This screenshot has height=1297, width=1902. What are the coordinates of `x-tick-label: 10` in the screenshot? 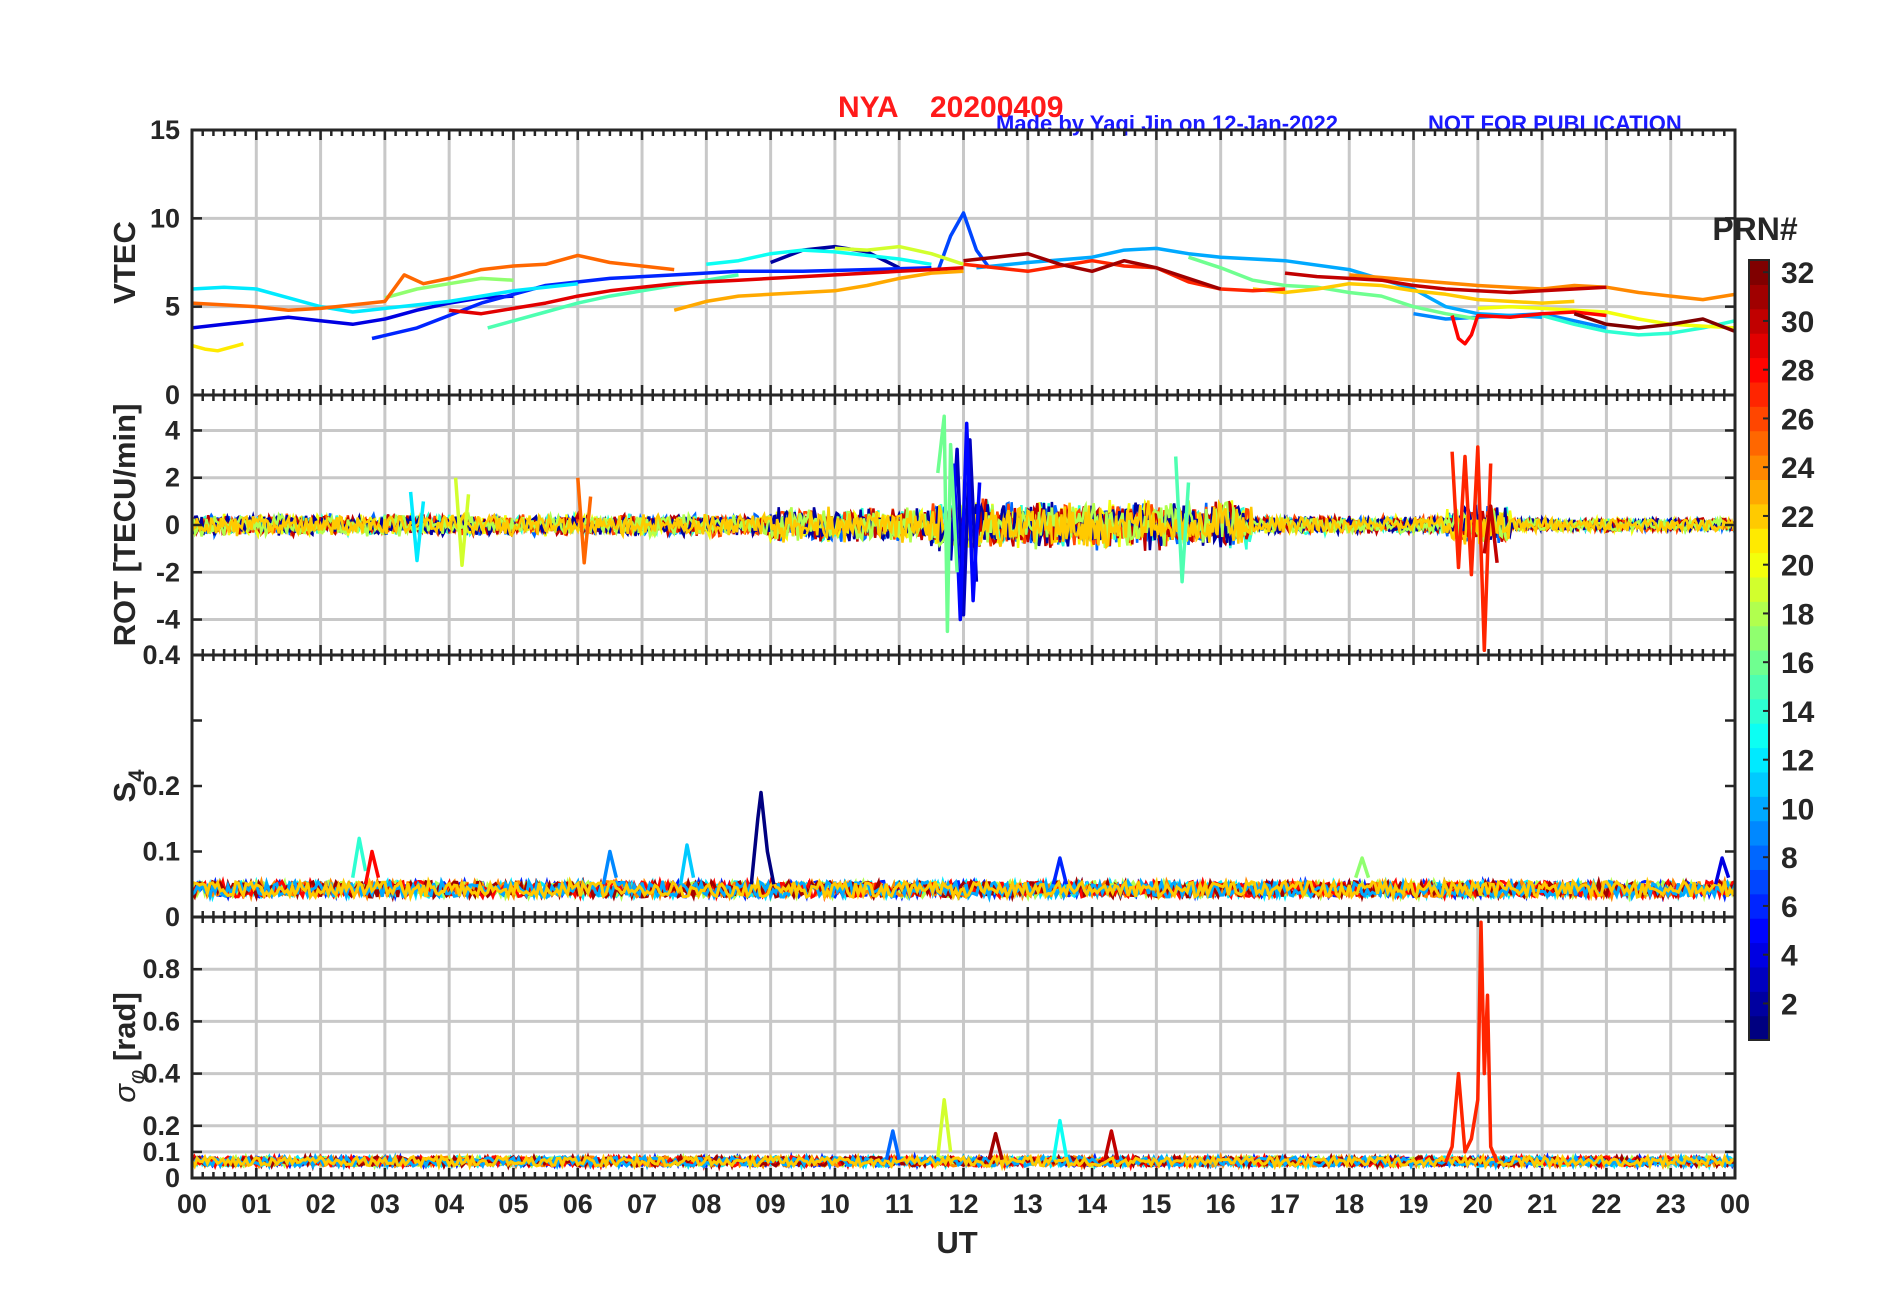 It's located at (835, 1204).